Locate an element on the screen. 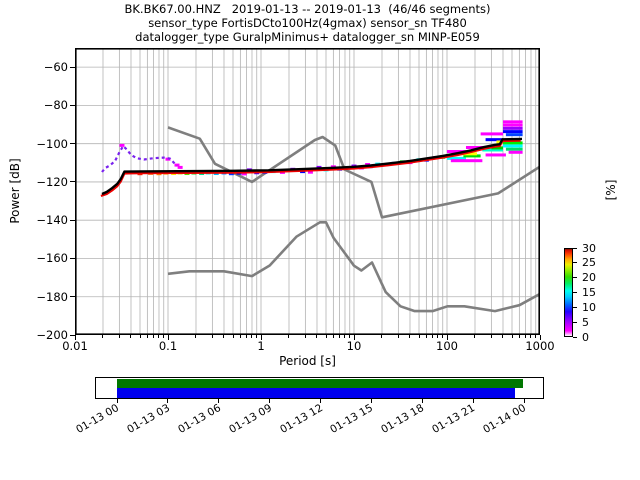 The image size is (640, 480). y-tick-label: −180 is located at coordinates (52, 296).